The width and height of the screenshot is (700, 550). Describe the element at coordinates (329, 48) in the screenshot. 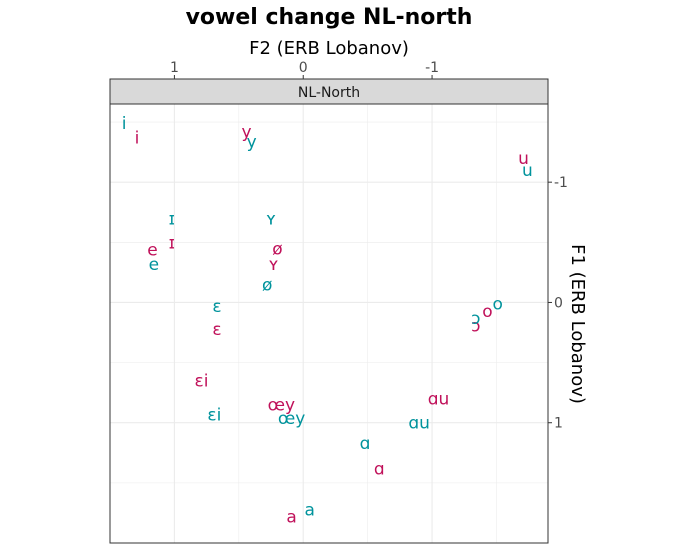

I see `x-axis-title: F2 (ERB Lobanov)` at that location.